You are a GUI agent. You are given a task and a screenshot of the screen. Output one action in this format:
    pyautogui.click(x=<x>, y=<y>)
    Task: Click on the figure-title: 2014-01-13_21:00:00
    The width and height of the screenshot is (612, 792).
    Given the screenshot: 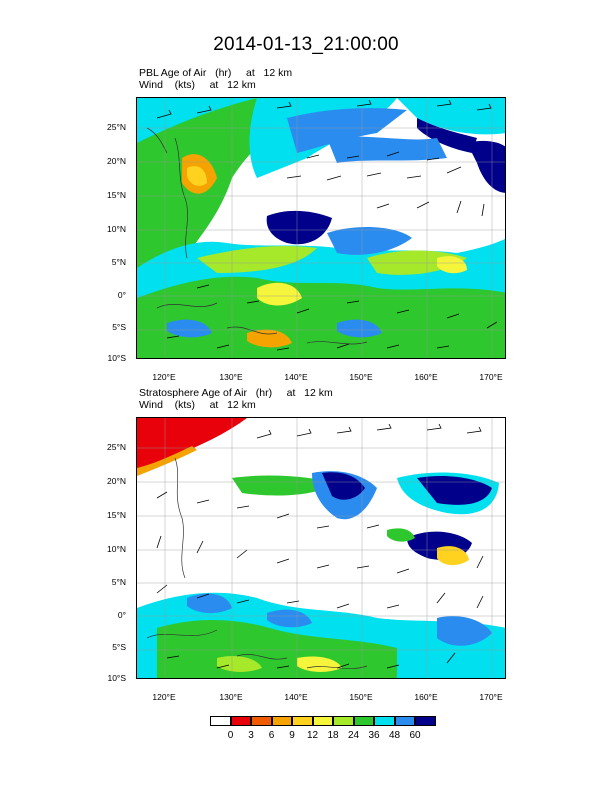 What is the action you would take?
    pyautogui.click(x=306, y=44)
    